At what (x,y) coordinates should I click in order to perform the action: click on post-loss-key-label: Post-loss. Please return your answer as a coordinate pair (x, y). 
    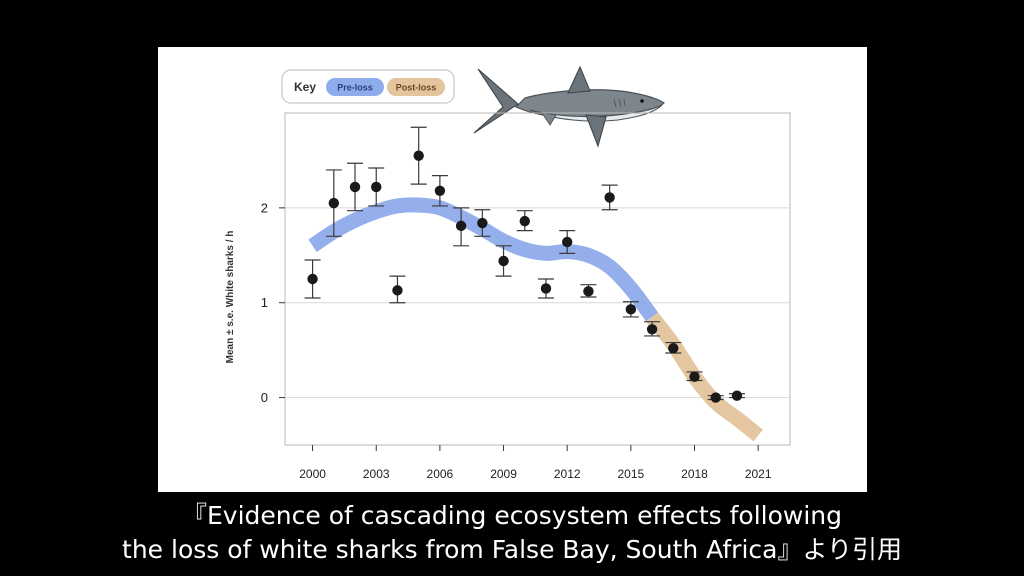
    Looking at the image, I should click on (416, 88).